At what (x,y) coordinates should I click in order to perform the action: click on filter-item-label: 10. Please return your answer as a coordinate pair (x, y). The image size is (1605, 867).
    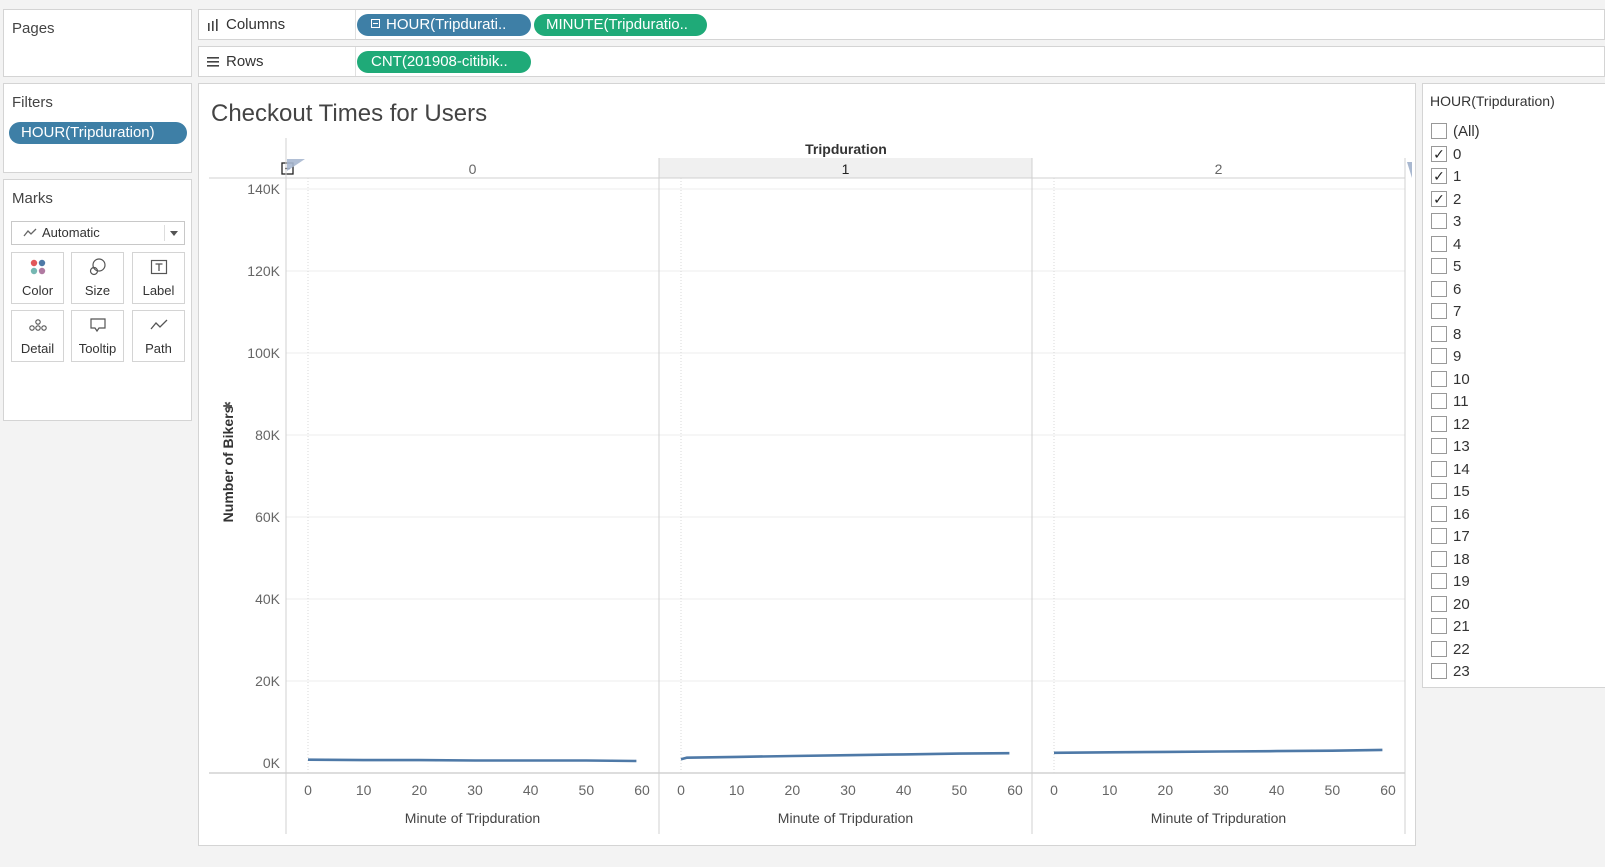
    Looking at the image, I should click on (1461, 379).